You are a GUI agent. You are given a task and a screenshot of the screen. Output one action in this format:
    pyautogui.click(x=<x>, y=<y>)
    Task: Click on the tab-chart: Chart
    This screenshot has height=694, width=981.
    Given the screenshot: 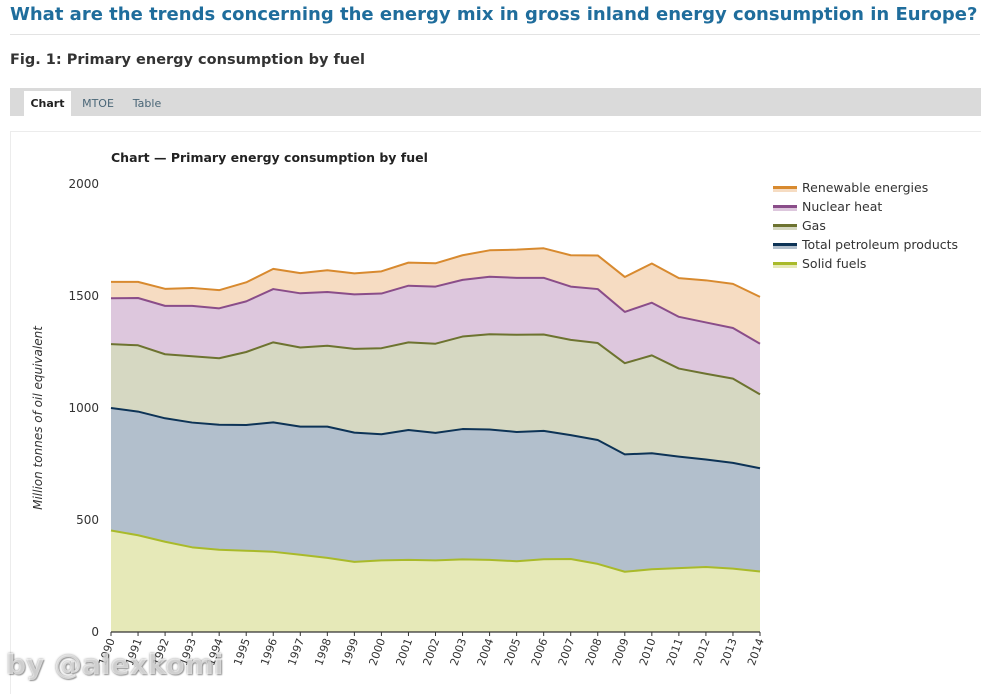 What is the action you would take?
    pyautogui.click(x=47, y=103)
    